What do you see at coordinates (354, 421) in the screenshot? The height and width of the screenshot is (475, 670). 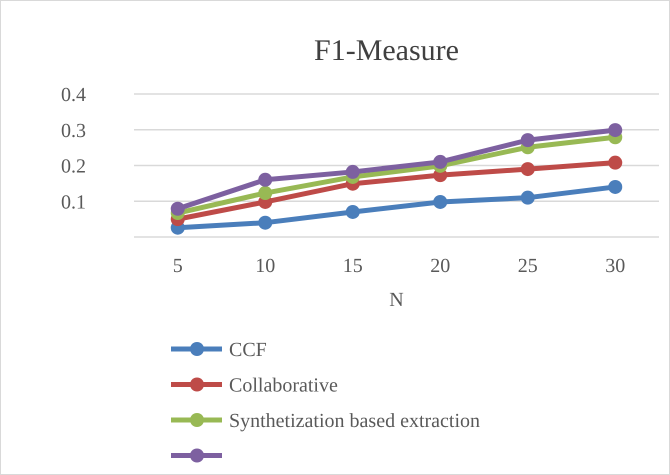 I see `legend-label: Synthetization based extraction` at bounding box center [354, 421].